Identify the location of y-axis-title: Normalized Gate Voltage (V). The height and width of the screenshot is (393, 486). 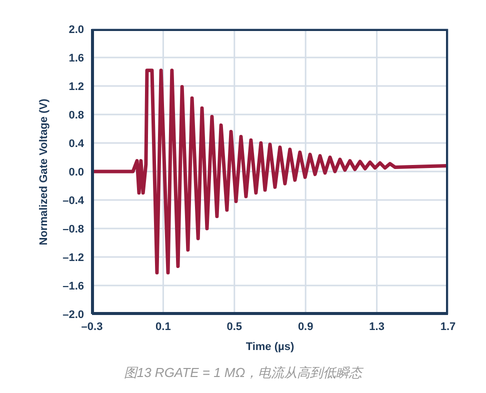
(44, 171).